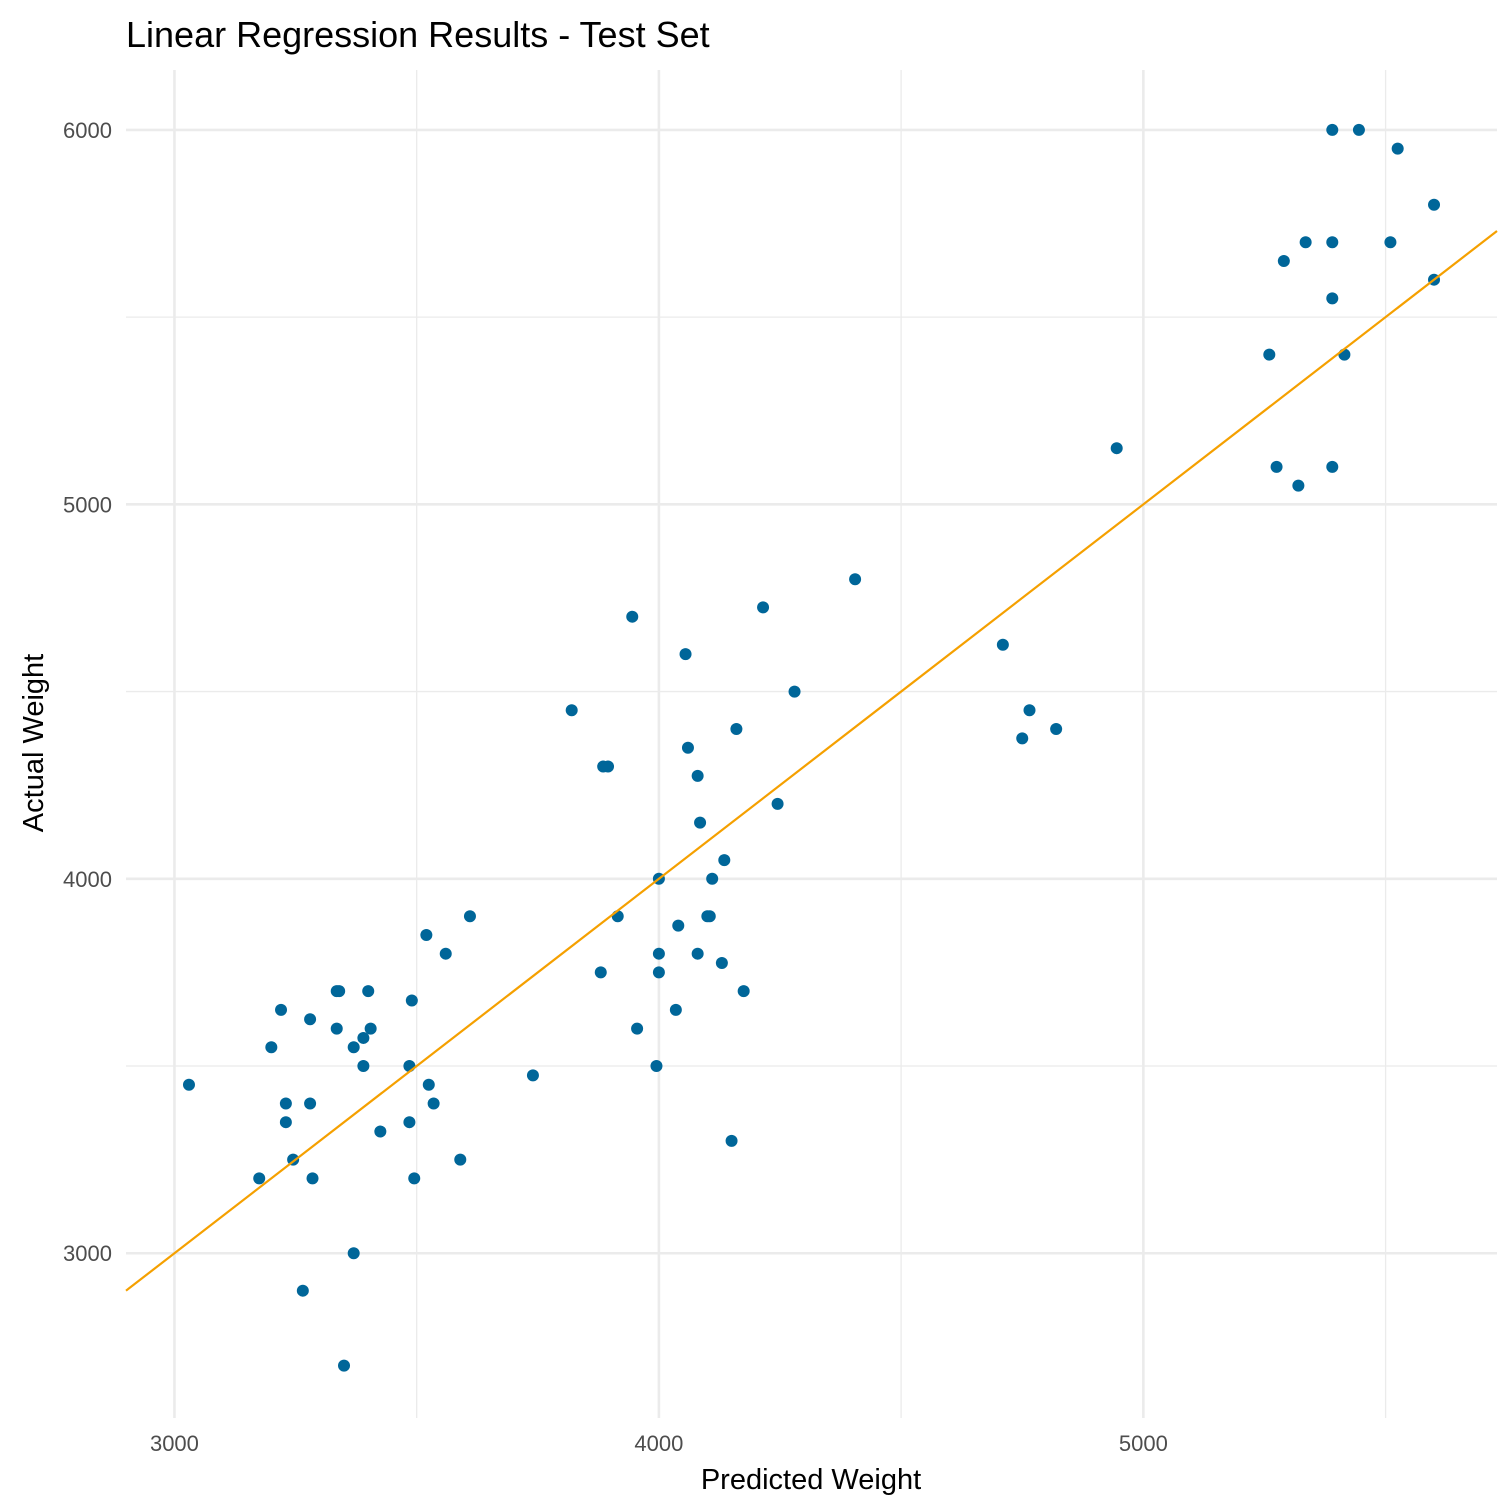 Image resolution: width=1512 pixels, height=1512 pixels. What do you see at coordinates (87, 1253) in the screenshot?
I see `y-tick-label: 3000` at bounding box center [87, 1253].